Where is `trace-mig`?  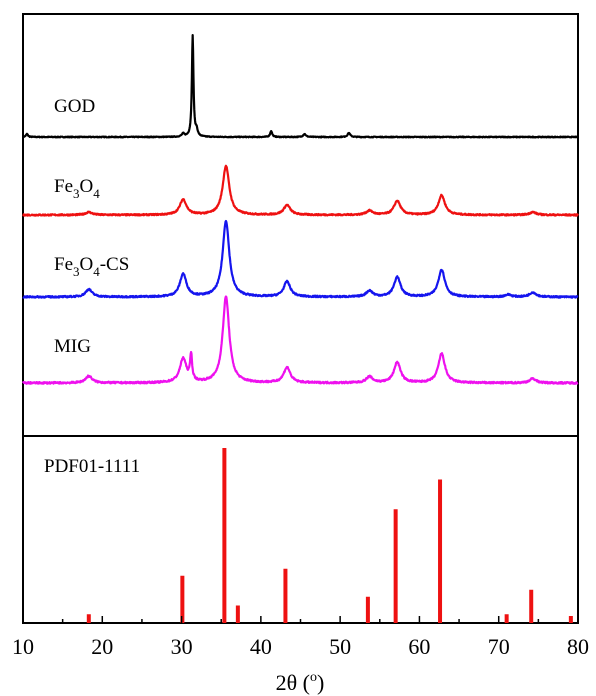
trace-mig is located at coordinates (300, 340).